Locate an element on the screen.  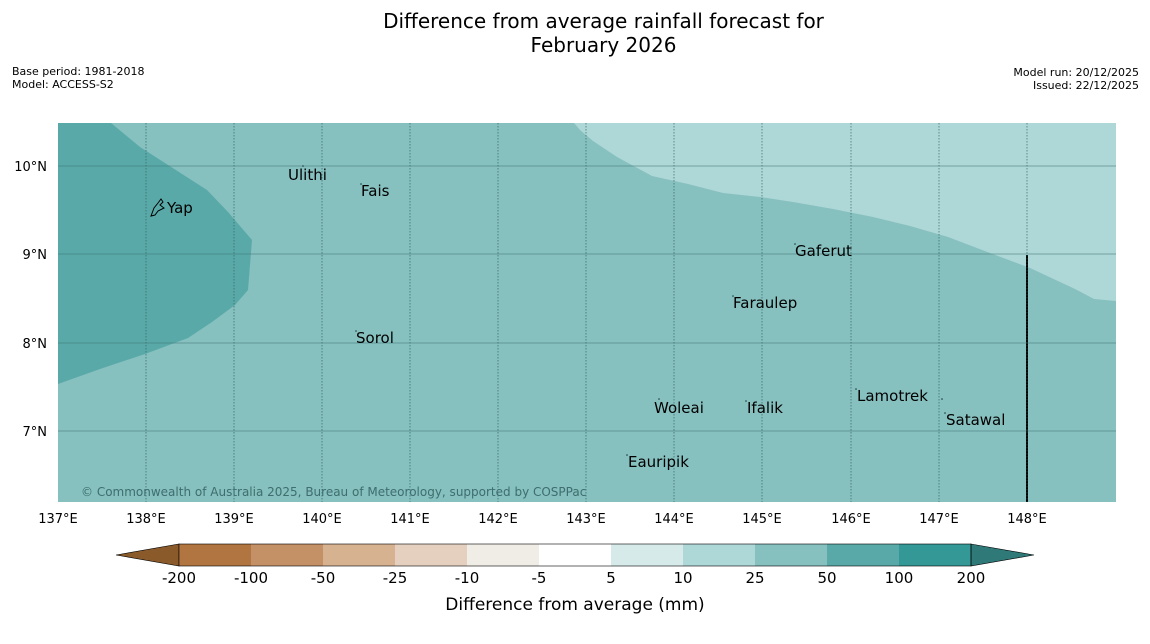
yap-island-shape is located at coordinates (157, 207).